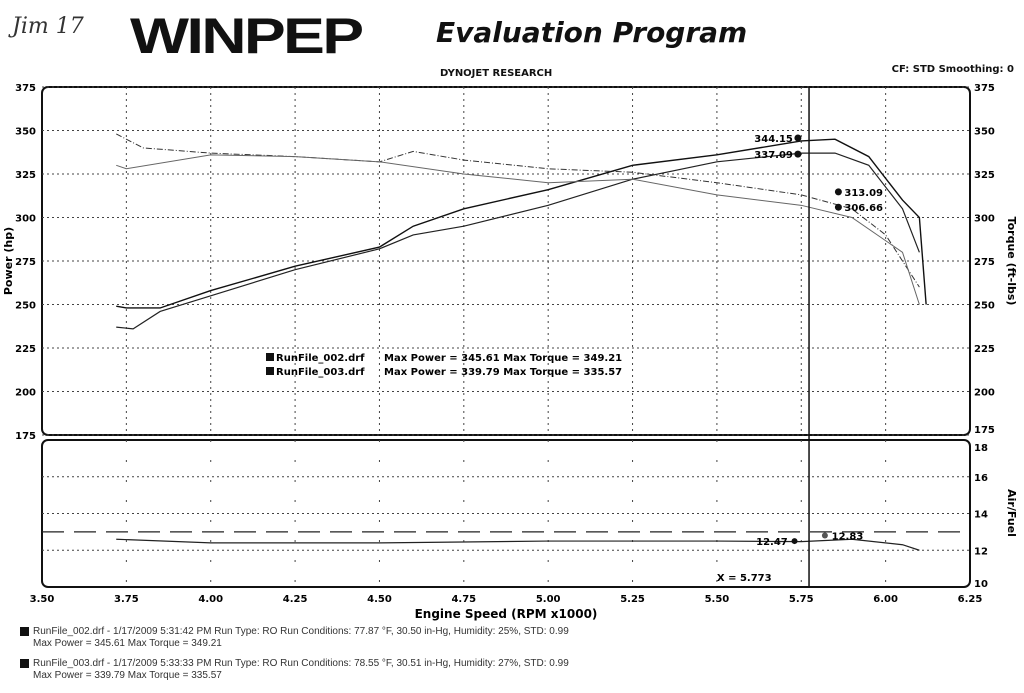 The image size is (1024, 693). I want to click on x-tick-label: 3.50, so click(42, 599).